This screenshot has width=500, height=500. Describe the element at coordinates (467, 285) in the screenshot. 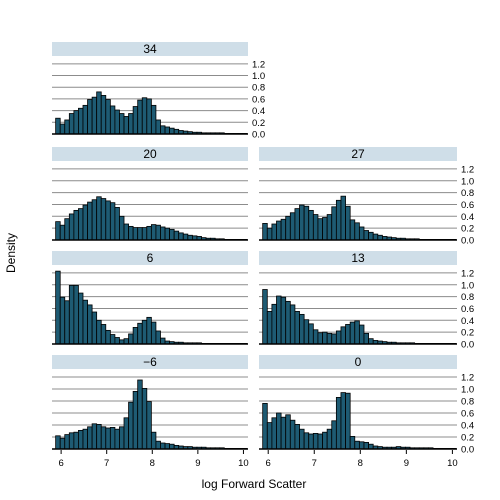

I see `y-tick-label: 1.0` at that location.